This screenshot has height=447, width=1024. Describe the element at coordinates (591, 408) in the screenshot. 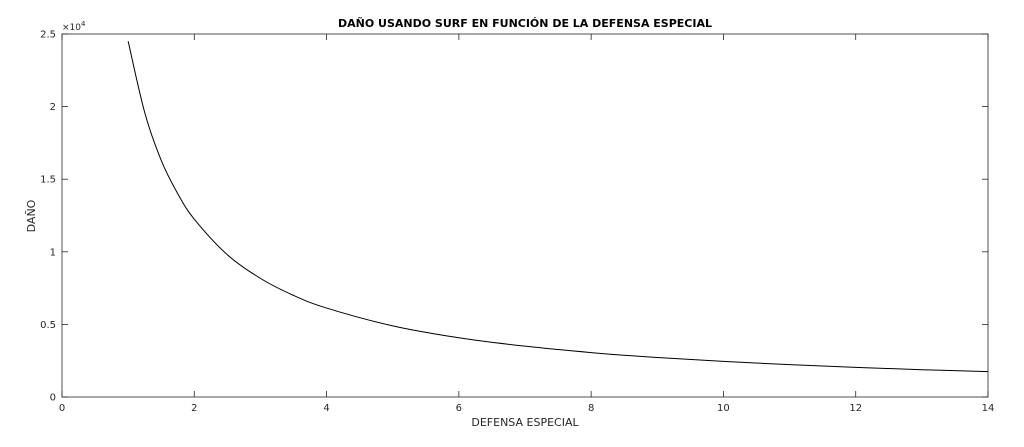

I see `x-tick-label: 8` at that location.